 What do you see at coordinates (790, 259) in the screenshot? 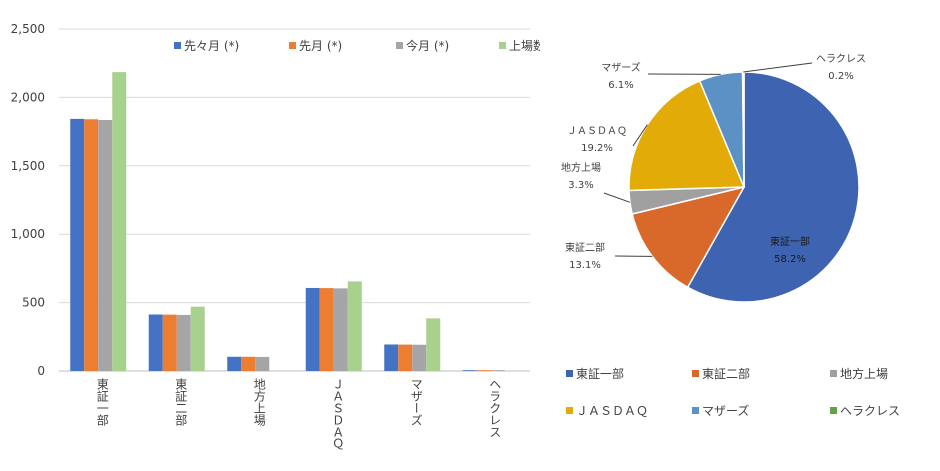
I see `slice-percent-label: 58.2%` at bounding box center [790, 259].